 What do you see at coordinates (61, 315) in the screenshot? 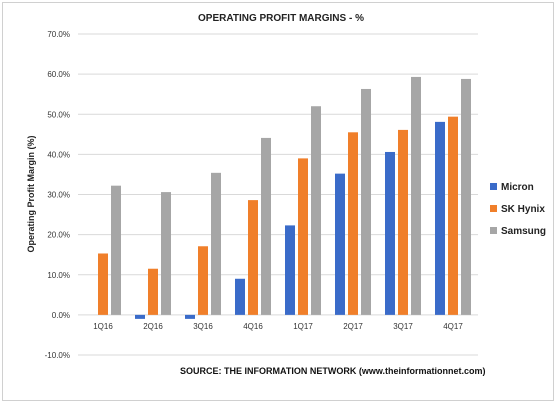
I see `y-tick-label: 0.0%` at bounding box center [61, 315].